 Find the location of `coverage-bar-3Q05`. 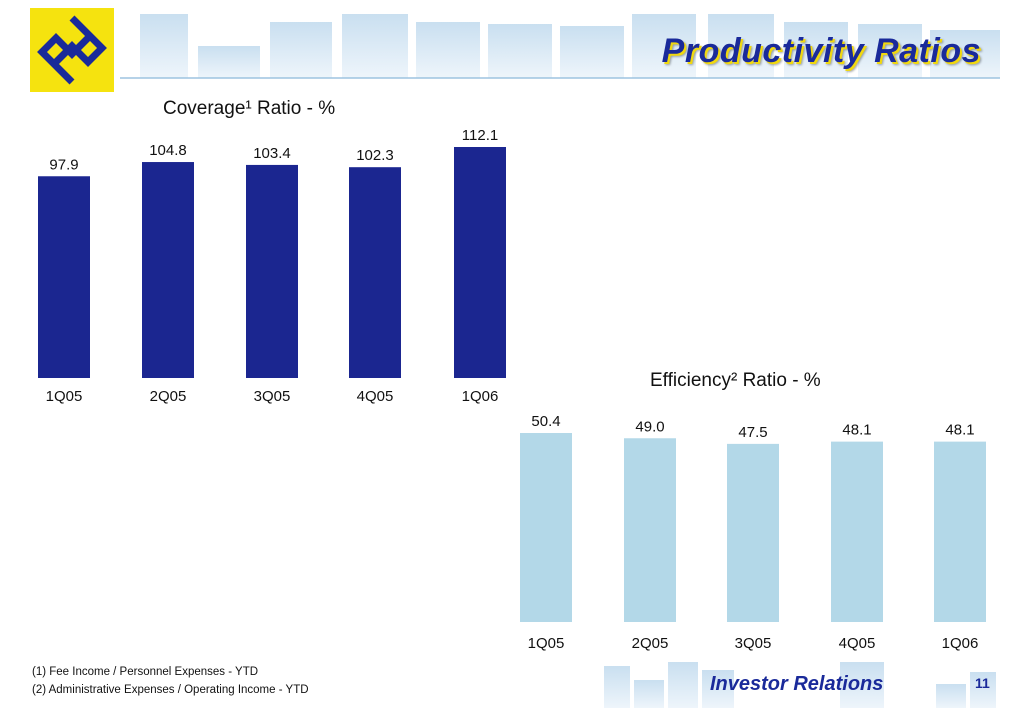

coverage-bar-3Q05 is located at coordinates (272, 271).